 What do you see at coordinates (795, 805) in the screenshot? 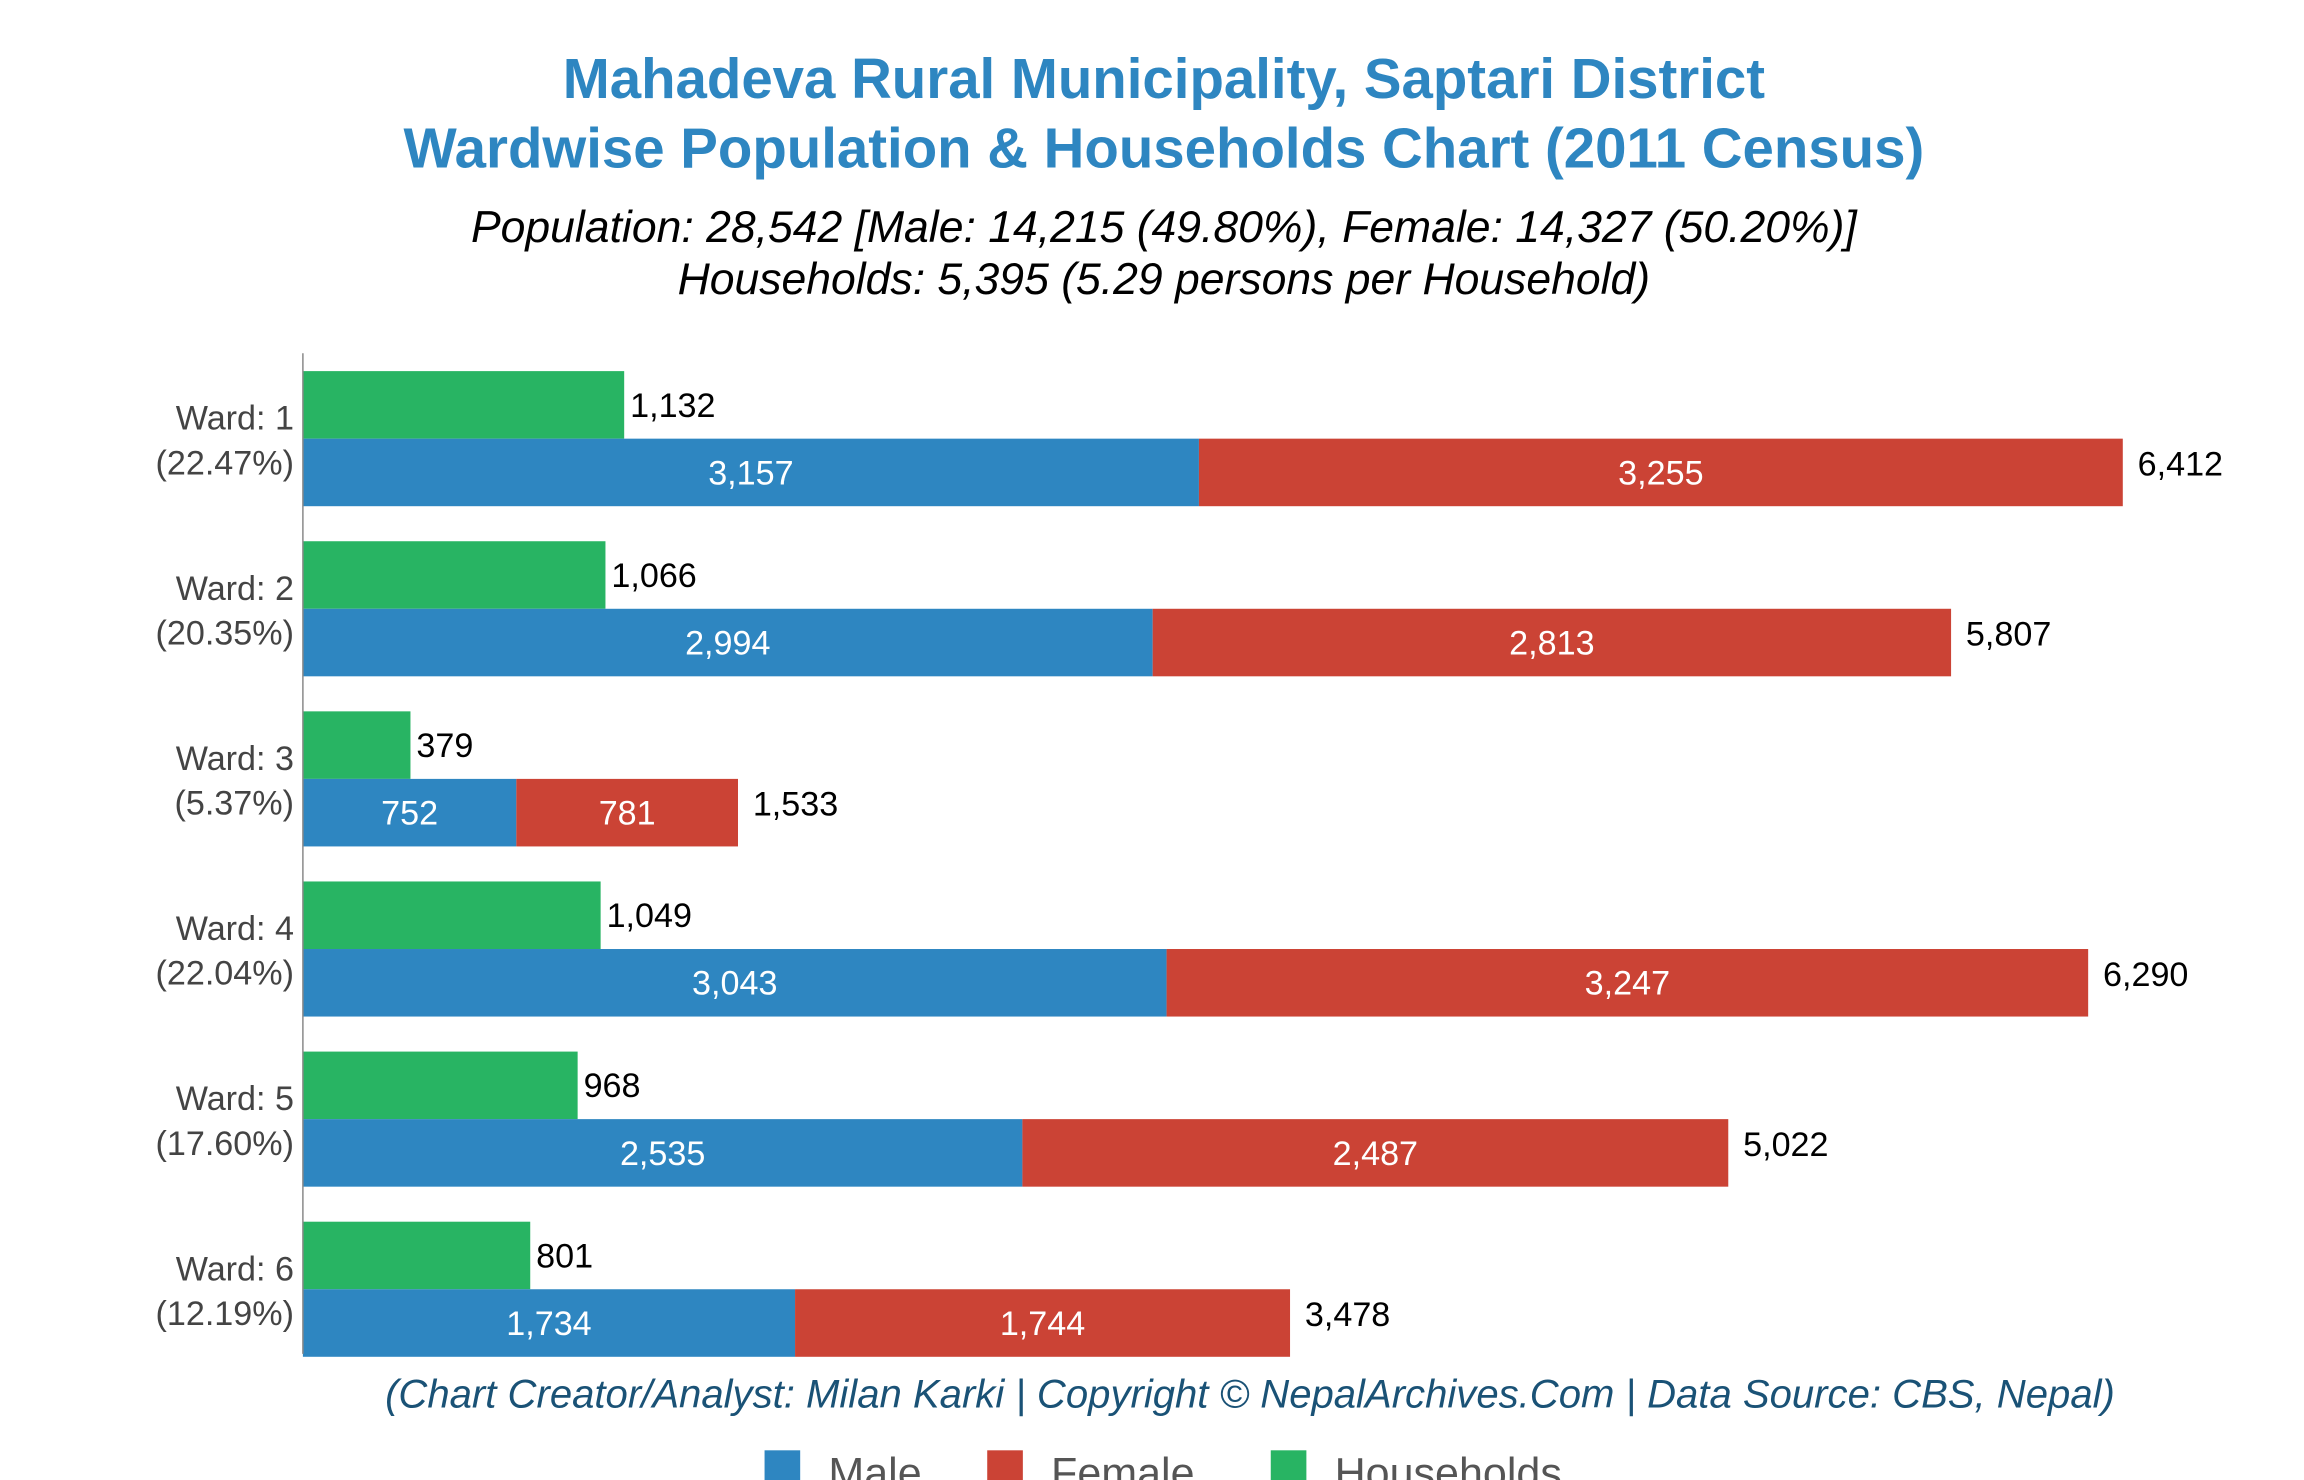
I see `total-value-label: 1,533` at bounding box center [795, 805].